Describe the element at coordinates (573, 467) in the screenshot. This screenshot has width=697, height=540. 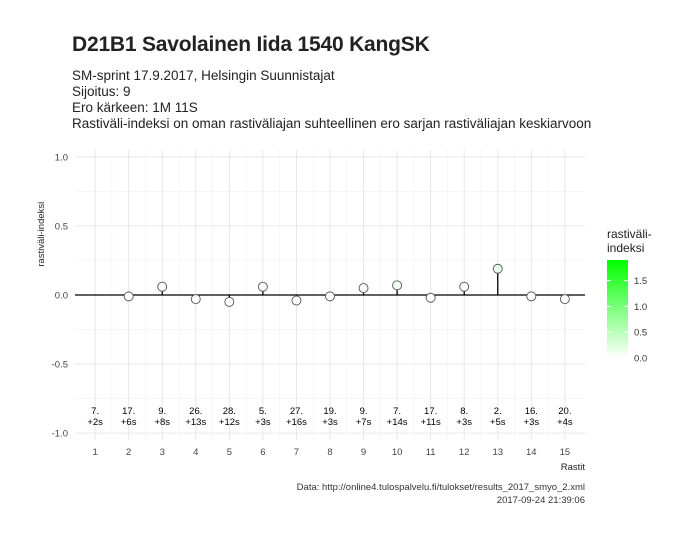
I see `x-axis-title: Rastit` at that location.